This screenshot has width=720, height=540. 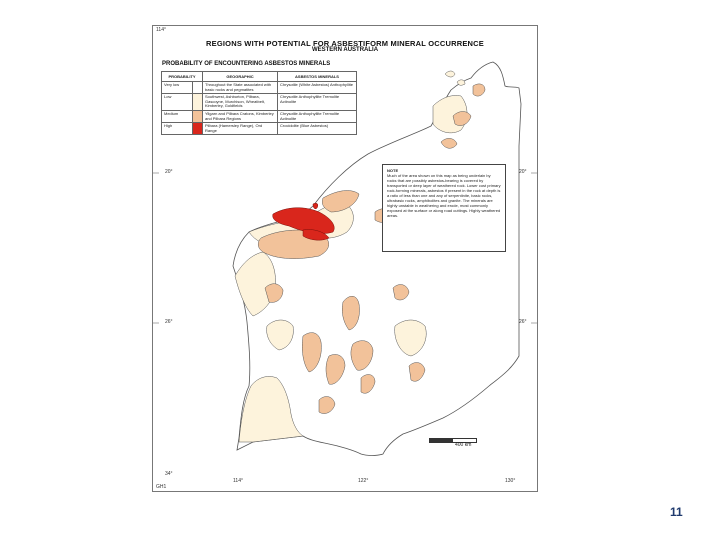 What do you see at coordinates (345, 50) in the screenshot?
I see `map-subtitle: WESTERN AUSTRALIA` at bounding box center [345, 50].